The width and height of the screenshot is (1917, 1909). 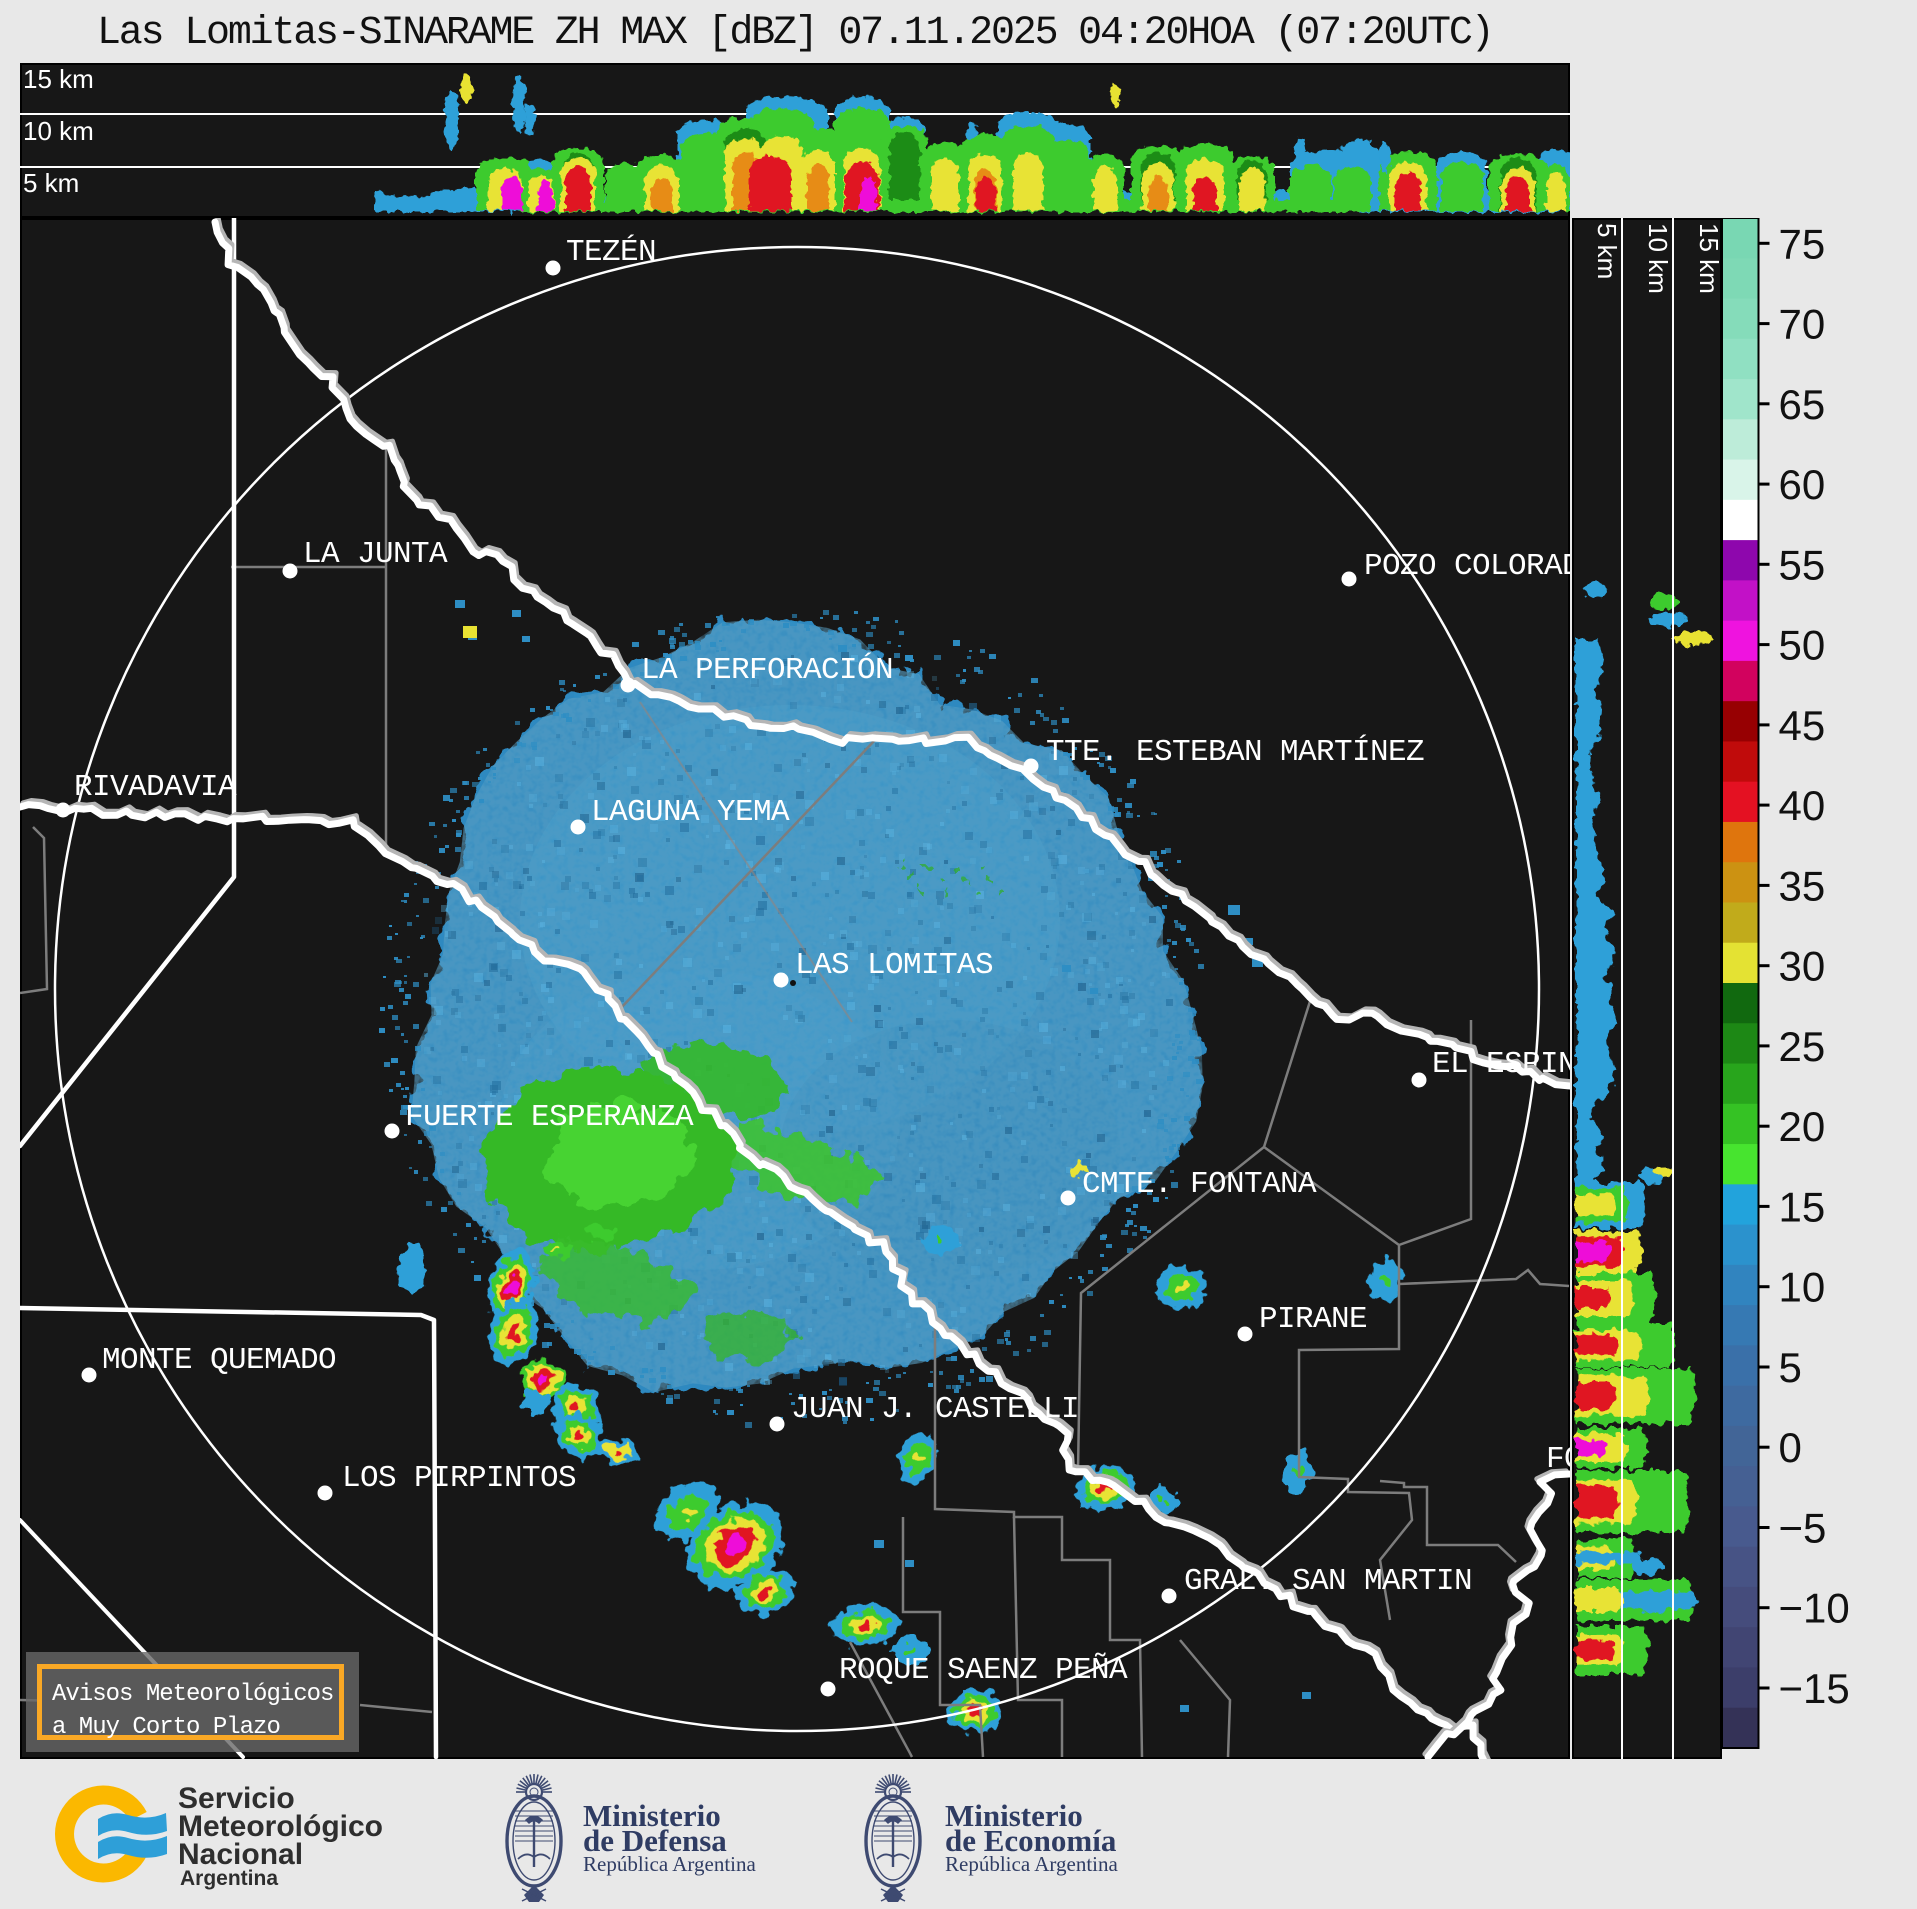 I want to click on svg-text: LA JUNTA, so click(x=375, y=554).